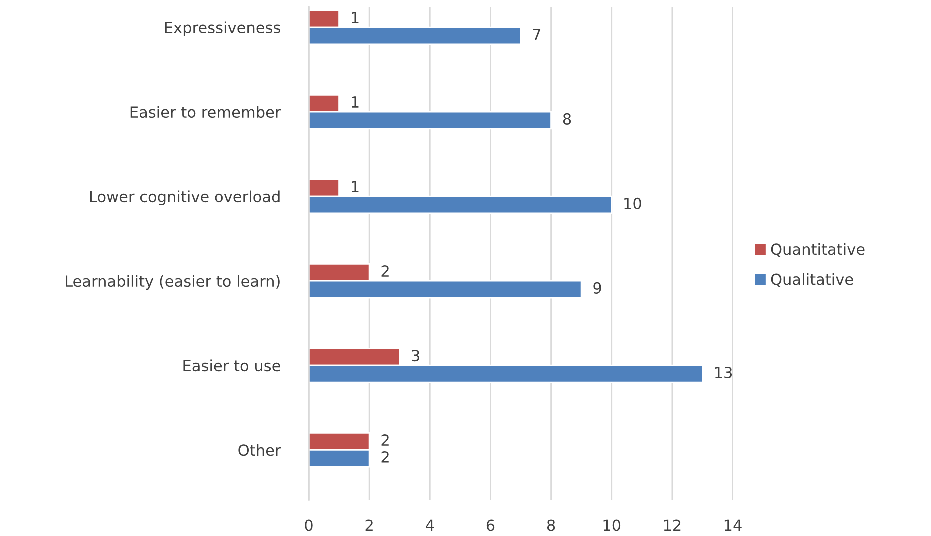  What do you see at coordinates (537, 34) in the screenshot?
I see `data-label: 7` at bounding box center [537, 34].